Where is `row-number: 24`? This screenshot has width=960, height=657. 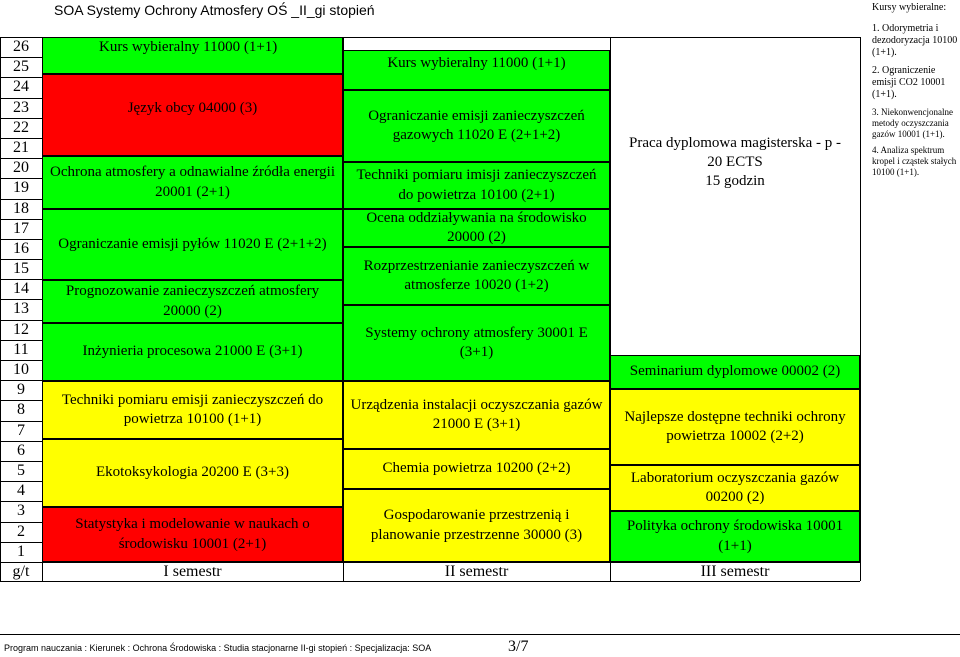 row-number: 24 is located at coordinates (21, 87).